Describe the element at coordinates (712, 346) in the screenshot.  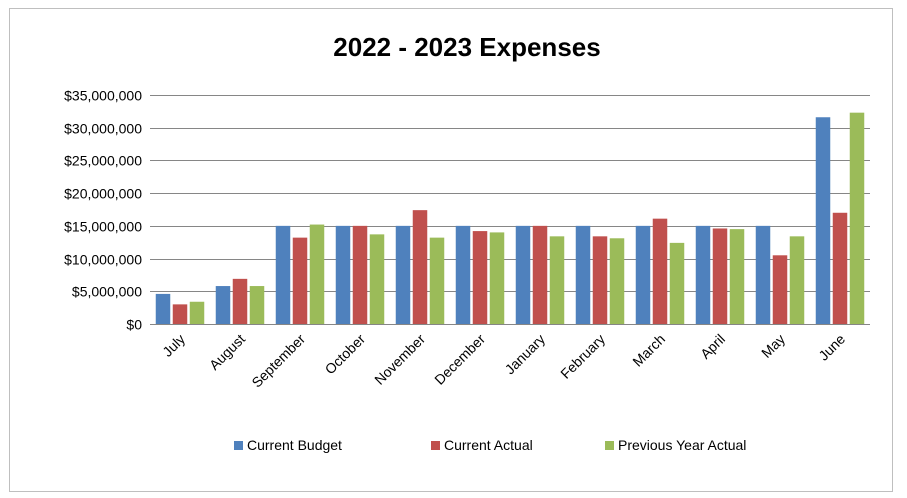
I see `x-tick-label: April` at that location.